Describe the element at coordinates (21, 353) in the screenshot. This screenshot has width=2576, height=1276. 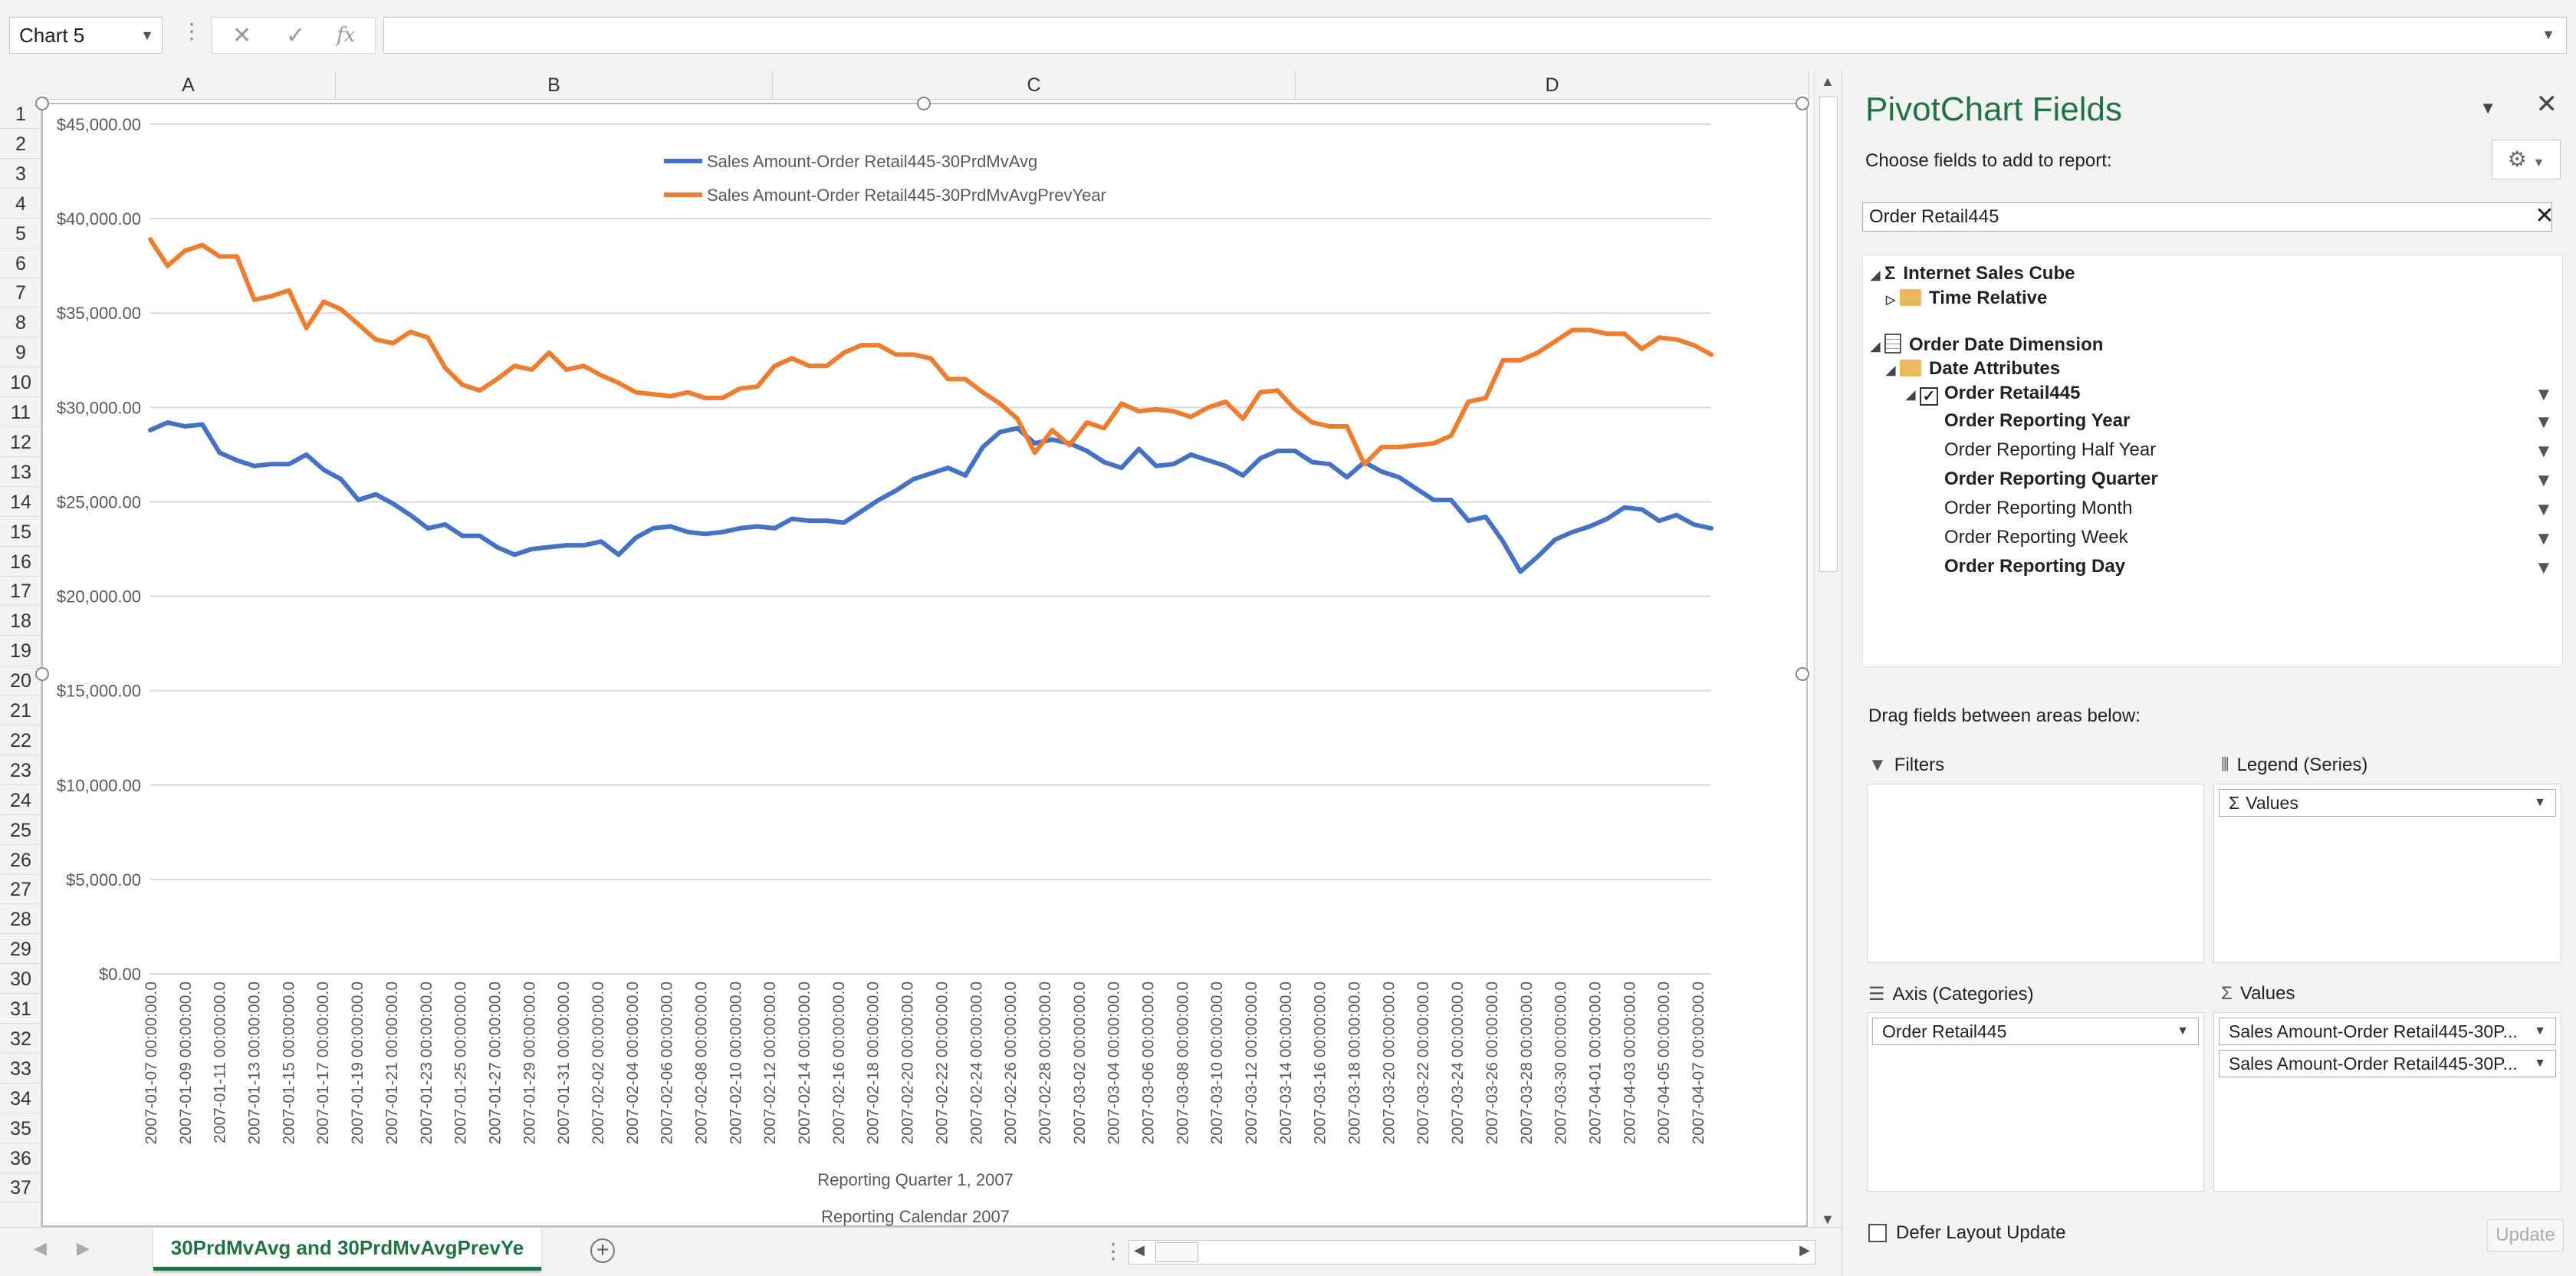
I see `row-header: 9` at that location.